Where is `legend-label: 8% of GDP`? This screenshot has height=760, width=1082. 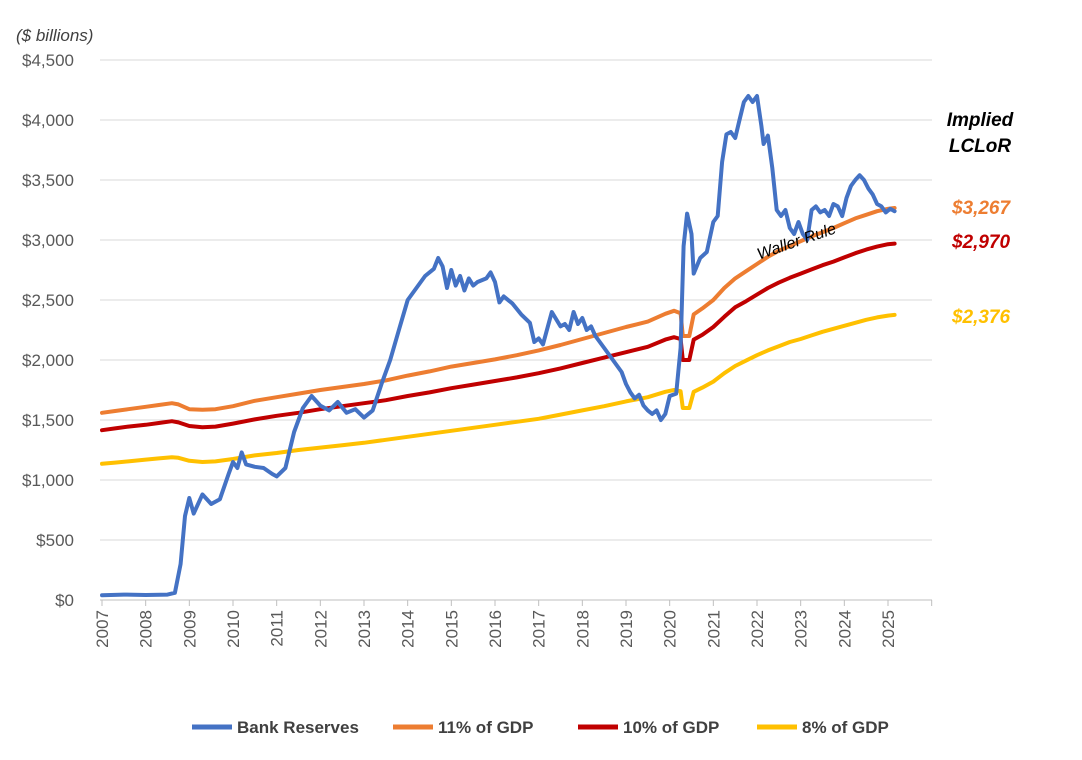 legend-label: 8% of GDP is located at coordinates (845, 727).